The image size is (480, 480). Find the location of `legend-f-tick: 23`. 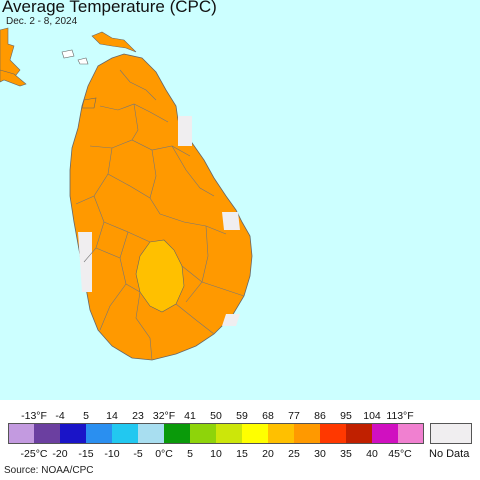

legend-f-tick: 23 is located at coordinates (138, 416).